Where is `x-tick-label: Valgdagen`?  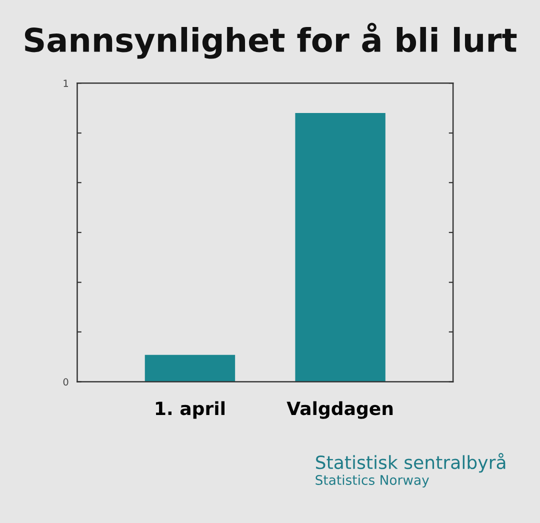 x-tick-label: Valgdagen is located at coordinates (339, 410).